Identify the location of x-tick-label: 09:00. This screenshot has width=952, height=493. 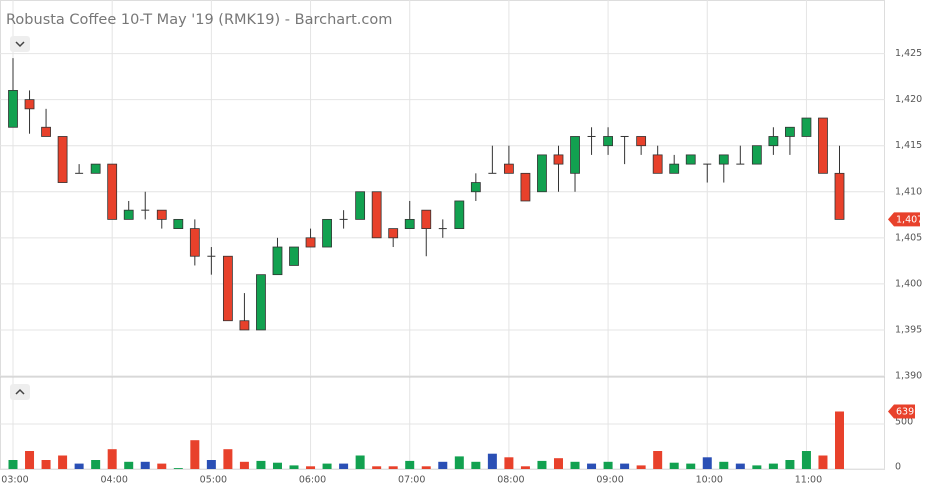
(609, 480).